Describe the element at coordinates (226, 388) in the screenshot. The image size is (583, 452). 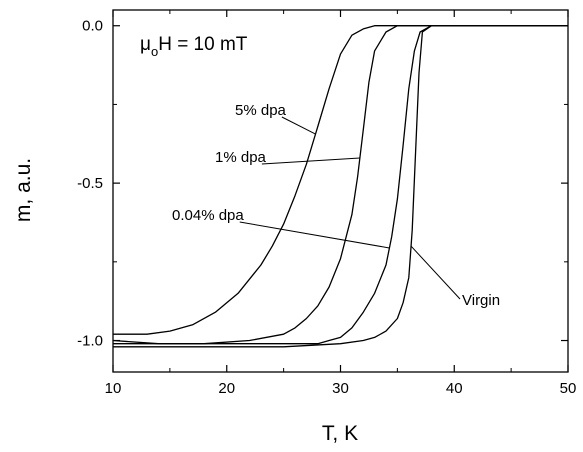
I see `x-tick-label: 20` at that location.